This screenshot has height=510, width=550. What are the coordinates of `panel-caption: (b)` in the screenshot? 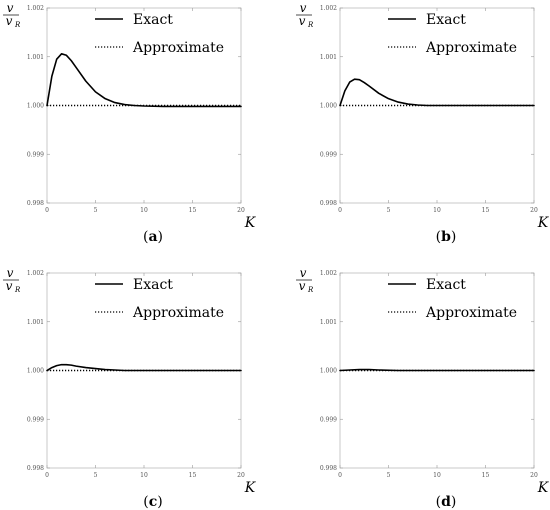 It's located at (446, 237).